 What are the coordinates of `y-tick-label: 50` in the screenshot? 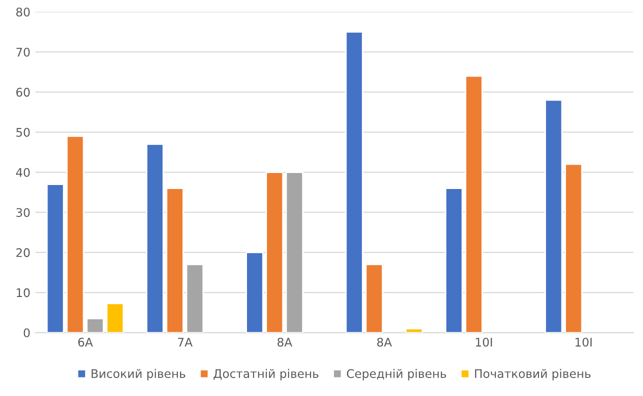 It's located at (23, 132).